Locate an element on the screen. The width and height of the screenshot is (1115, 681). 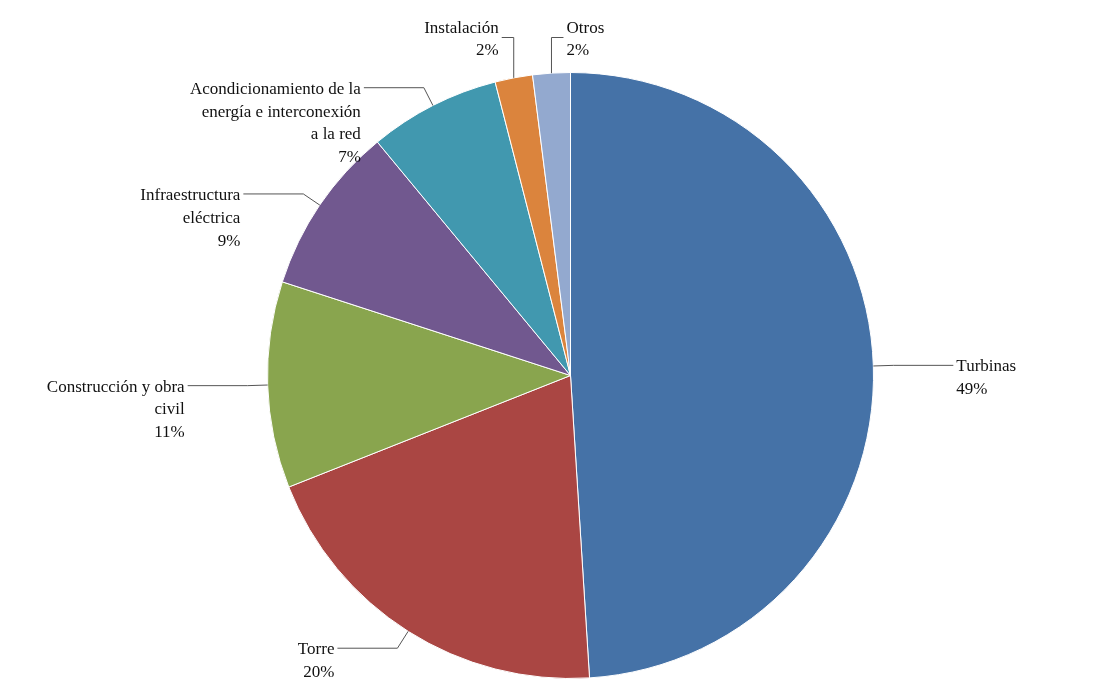
slice-label: Torre is located at coordinates (316, 649).